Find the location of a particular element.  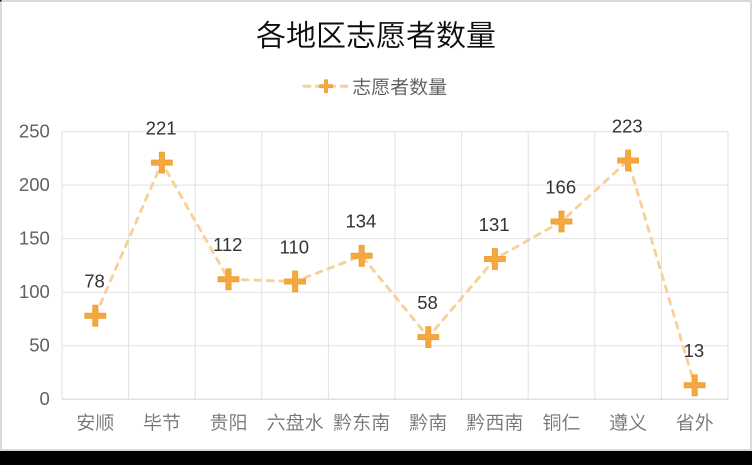

svg-text: 100 is located at coordinates (34, 291).